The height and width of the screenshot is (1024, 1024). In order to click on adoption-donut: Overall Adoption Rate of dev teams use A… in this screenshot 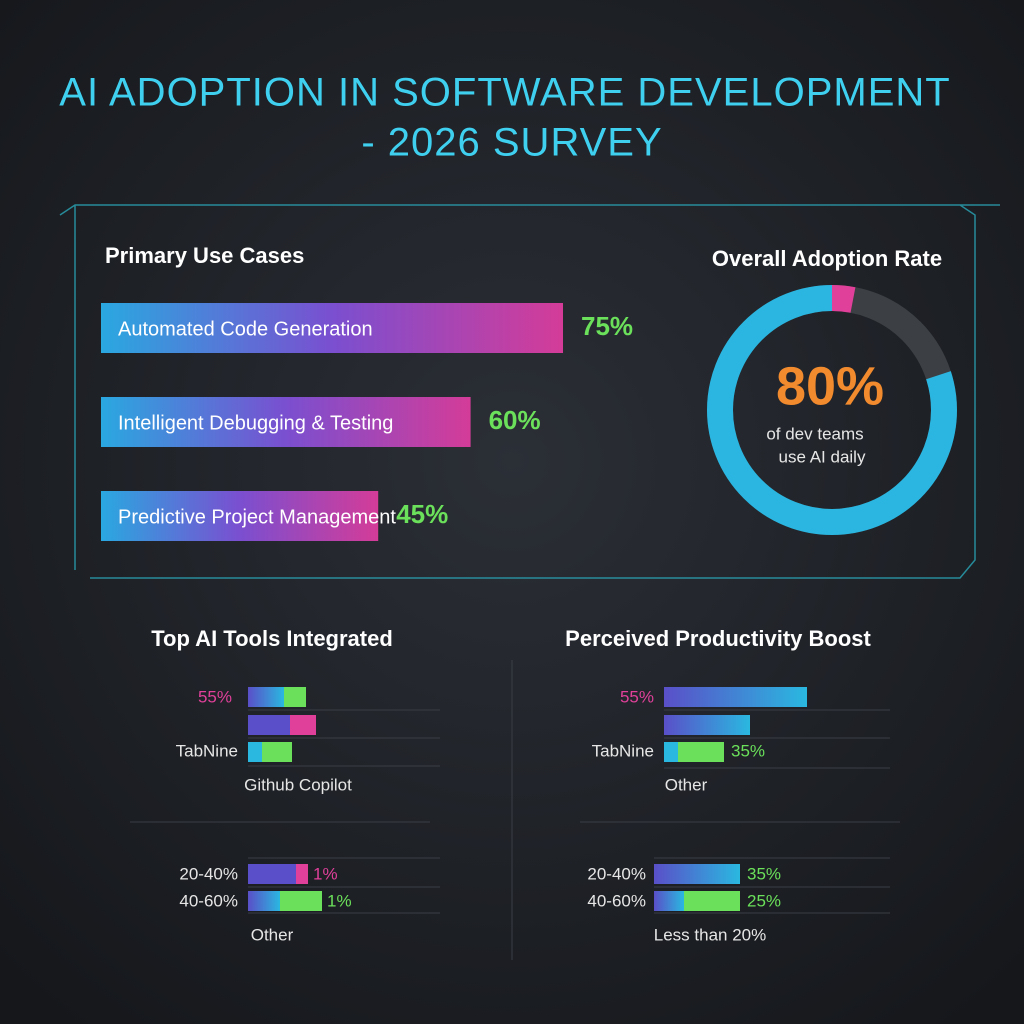, I will do `click(832, 390)`.